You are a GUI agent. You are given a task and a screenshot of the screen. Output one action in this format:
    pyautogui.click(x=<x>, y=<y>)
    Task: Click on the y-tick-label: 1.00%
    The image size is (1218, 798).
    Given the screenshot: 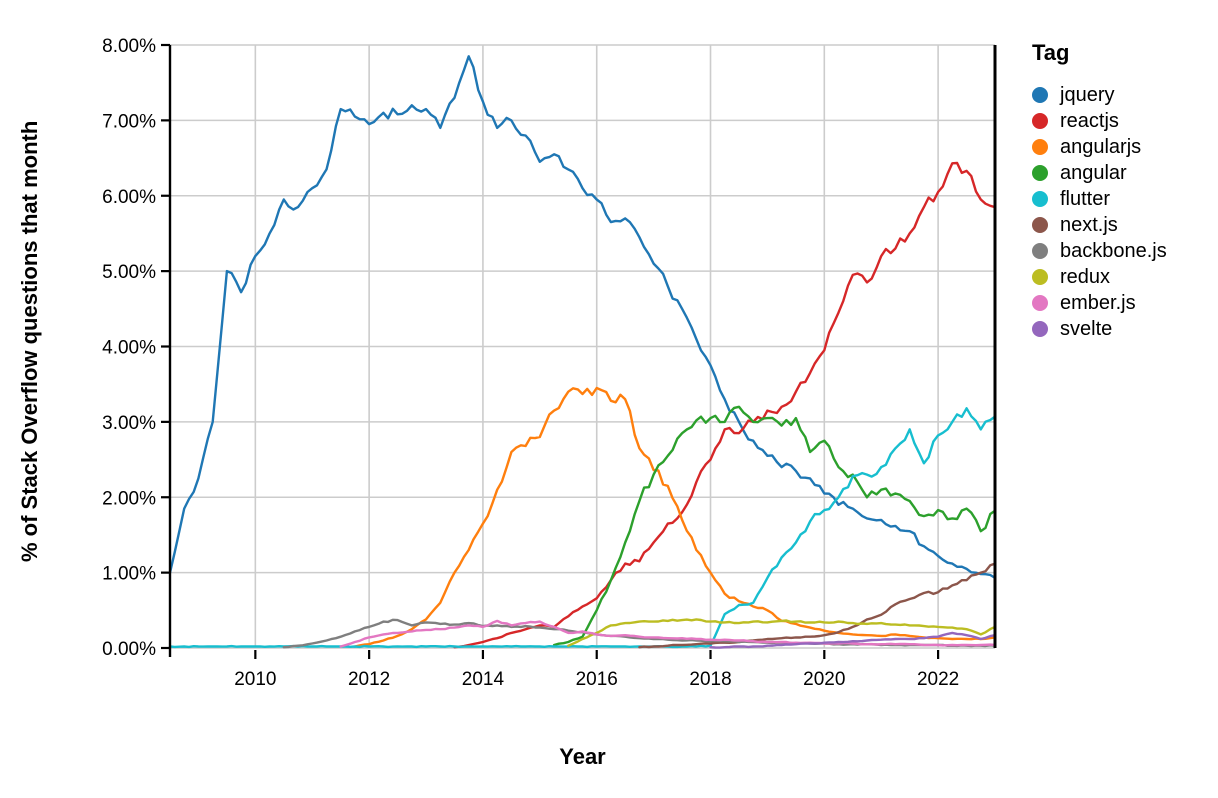 What is the action you would take?
    pyautogui.click(x=129, y=574)
    